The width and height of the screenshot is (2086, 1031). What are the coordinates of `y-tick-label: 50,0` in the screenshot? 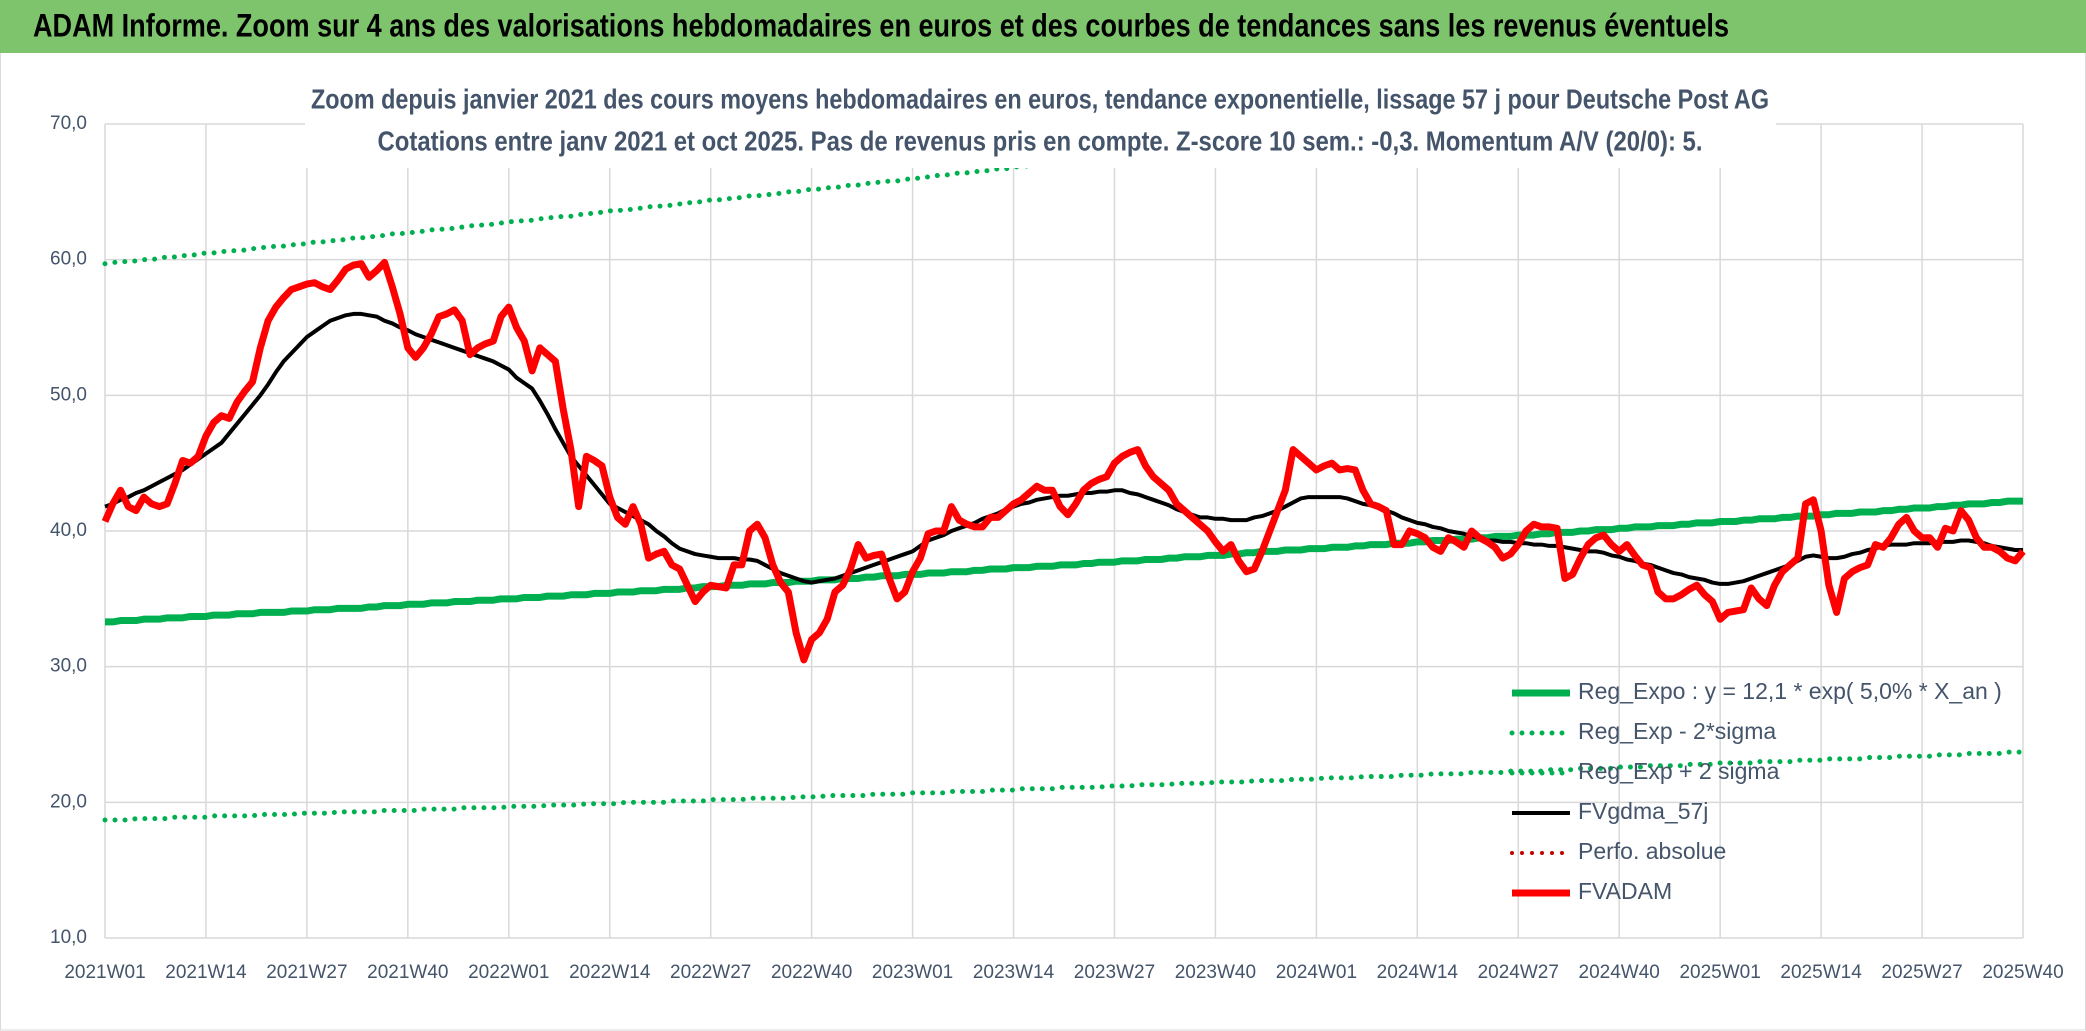 It's located at (68, 394).